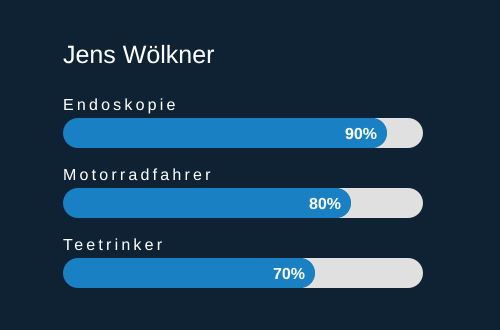 Image resolution: width=500 pixels, height=330 pixels. What do you see at coordinates (288, 274) in the screenshot?
I see `data-label: 70%` at bounding box center [288, 274].